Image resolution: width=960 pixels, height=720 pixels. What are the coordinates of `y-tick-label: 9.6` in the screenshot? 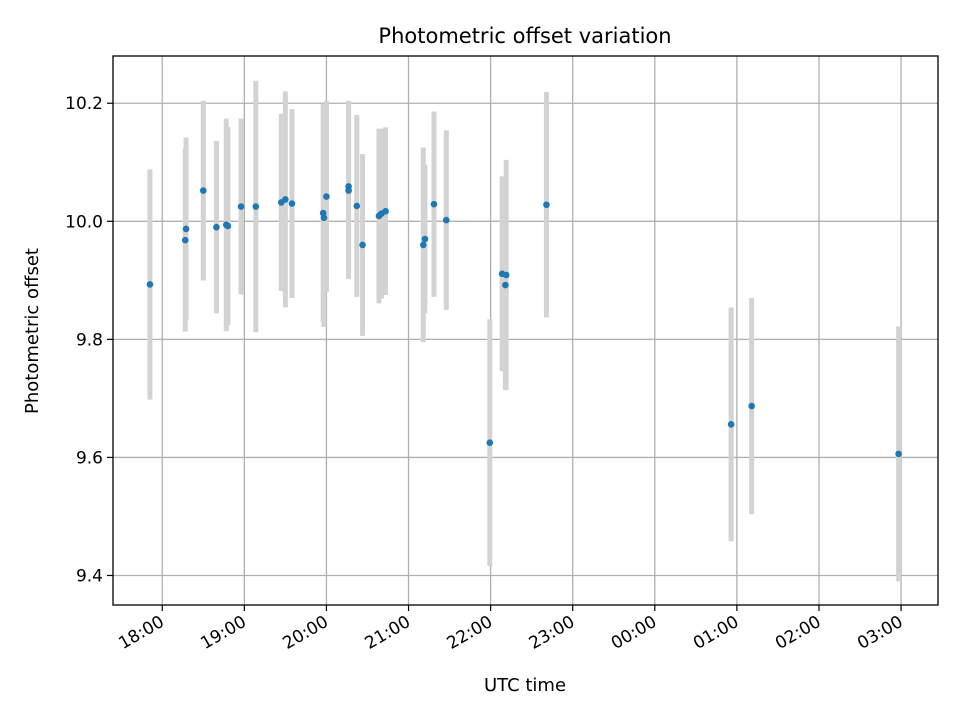 It's located at (89, 458).